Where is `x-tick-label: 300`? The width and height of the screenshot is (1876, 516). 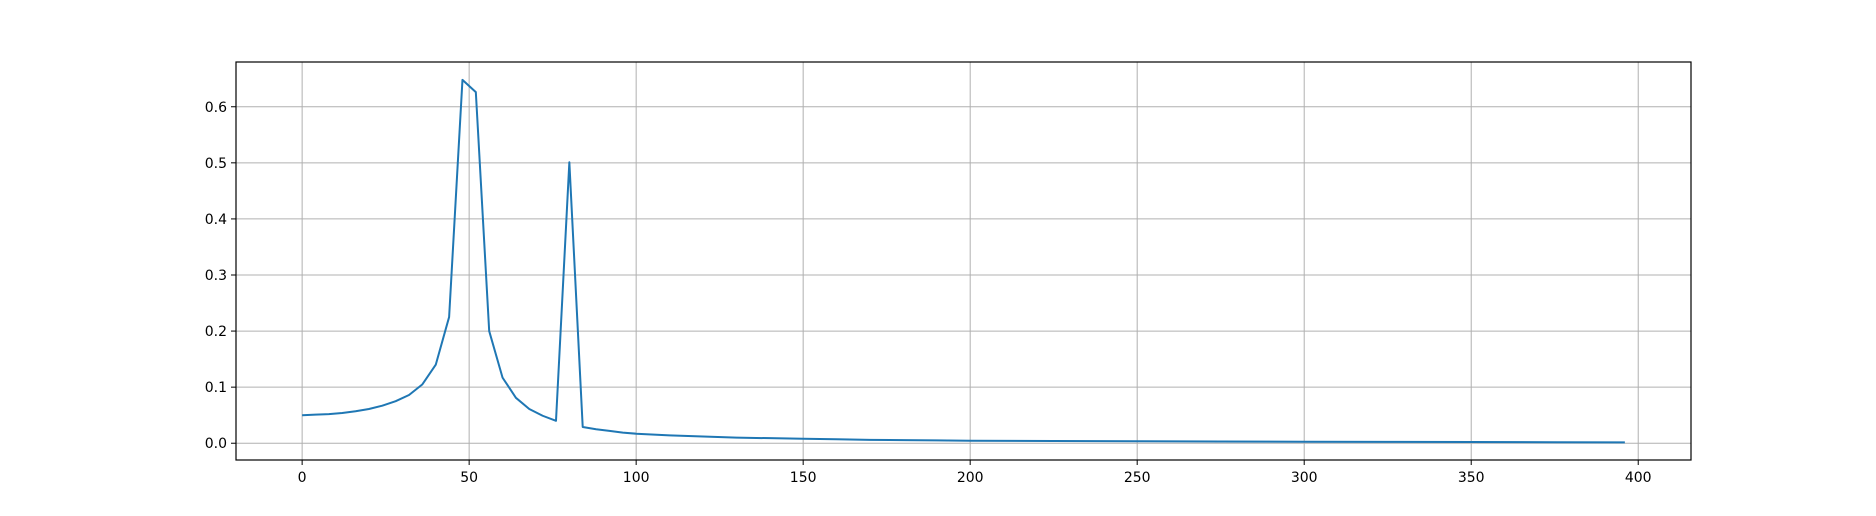 x-tick-label: 300 is located at coordinates (1304, 478).